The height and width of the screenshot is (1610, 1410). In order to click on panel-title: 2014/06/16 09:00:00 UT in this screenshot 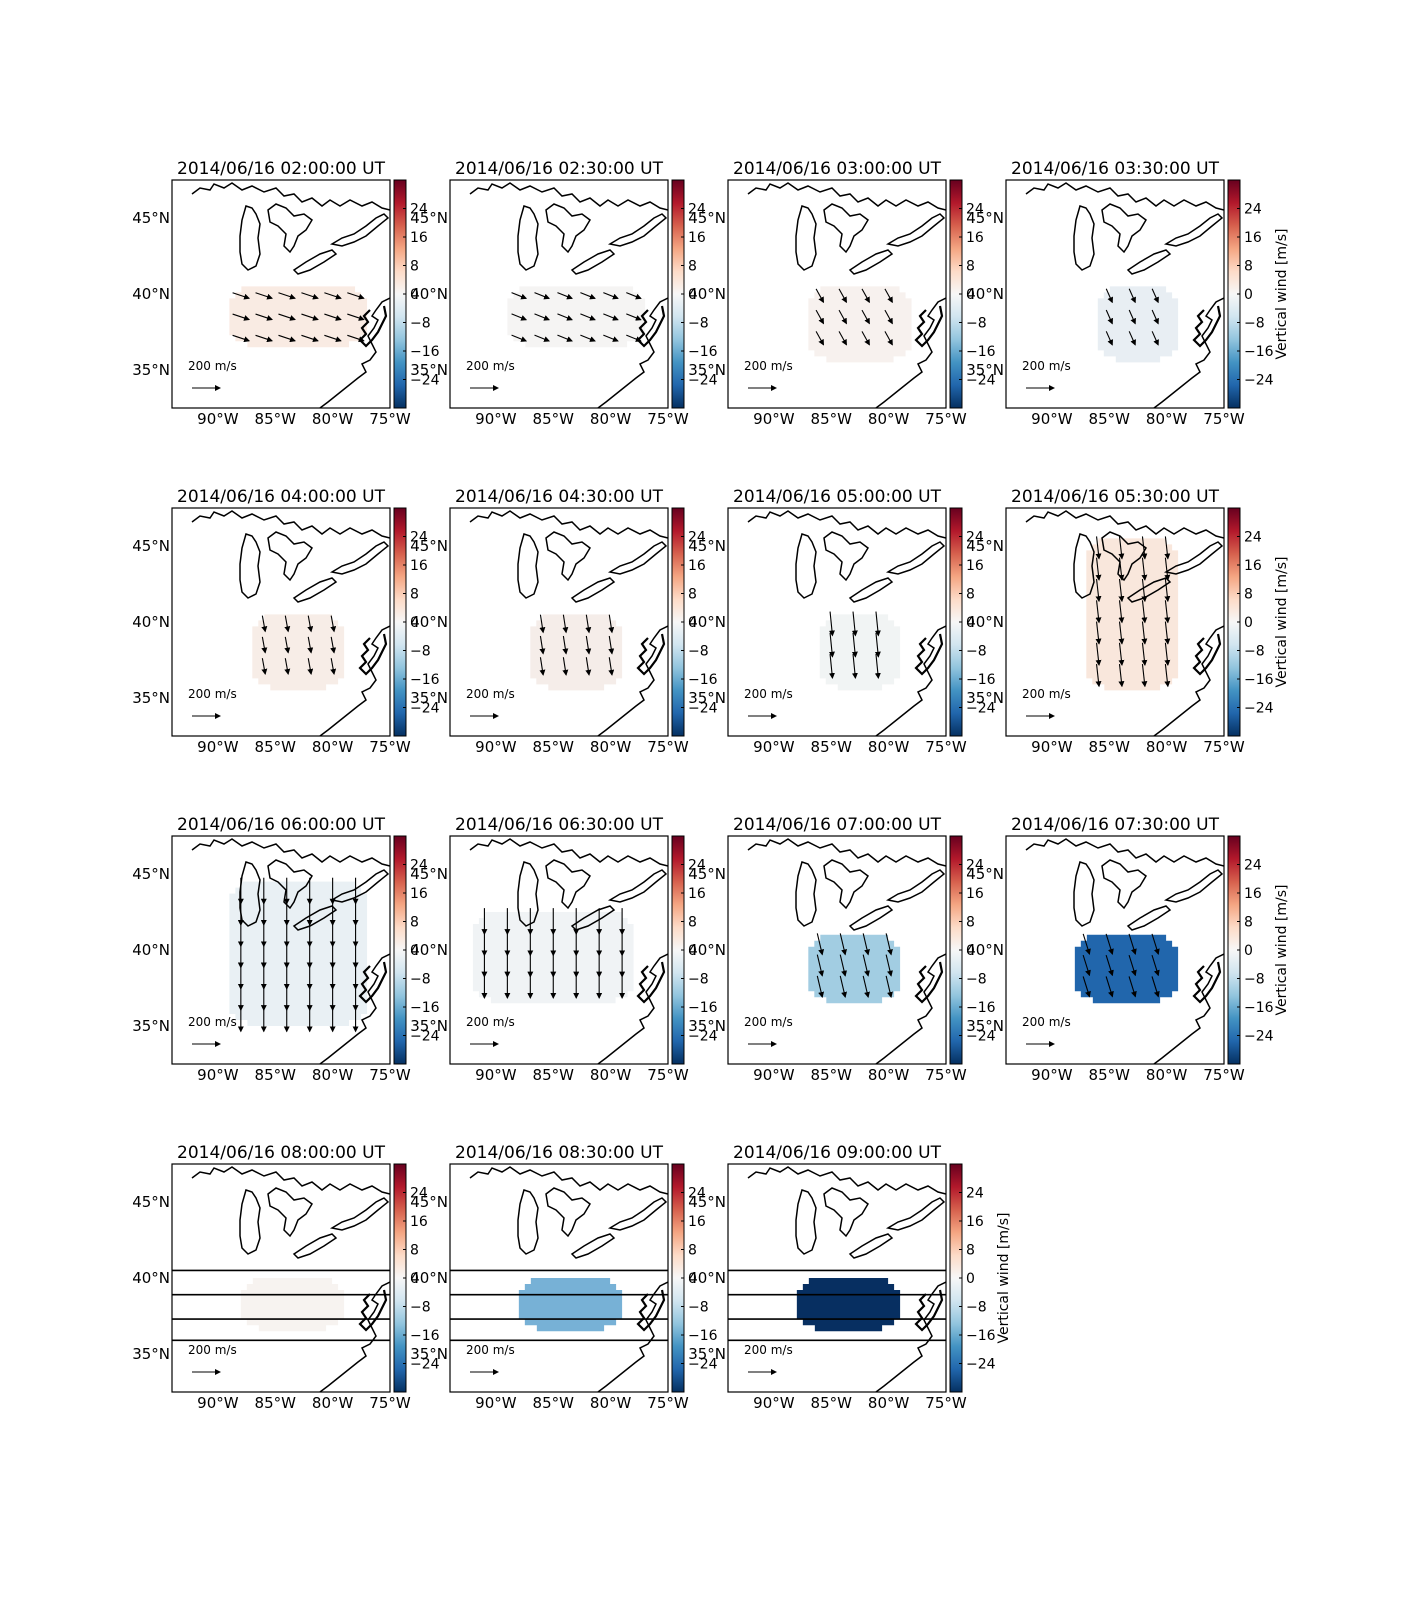, I will do `click(837, 1153)`.